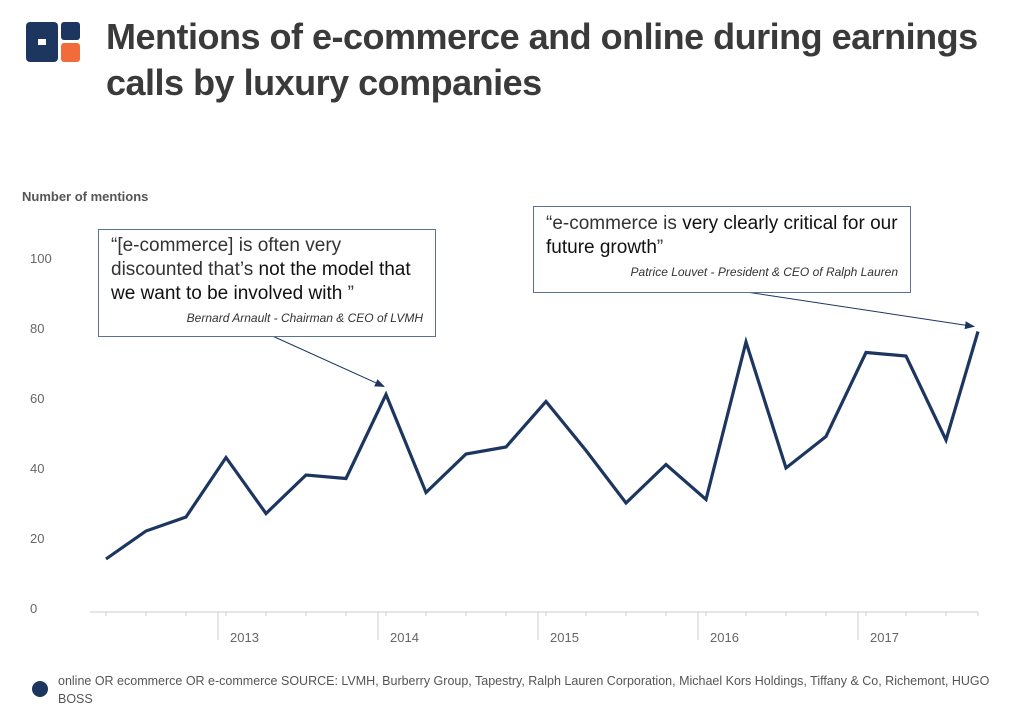 This screenshot has width=1024, height=723. Describe the element at coordinates (37, 468) in the screenshot. I see `y-tick-label: 40` at that location.